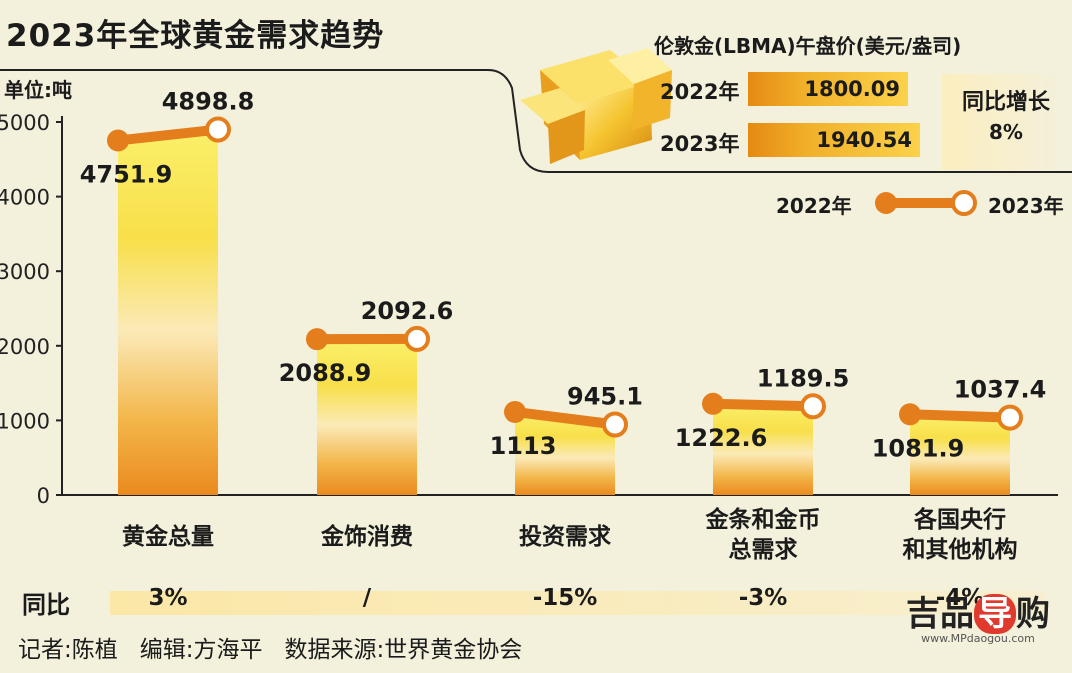  I want to click on category-label-line: 投资需求, so click(565, 537).